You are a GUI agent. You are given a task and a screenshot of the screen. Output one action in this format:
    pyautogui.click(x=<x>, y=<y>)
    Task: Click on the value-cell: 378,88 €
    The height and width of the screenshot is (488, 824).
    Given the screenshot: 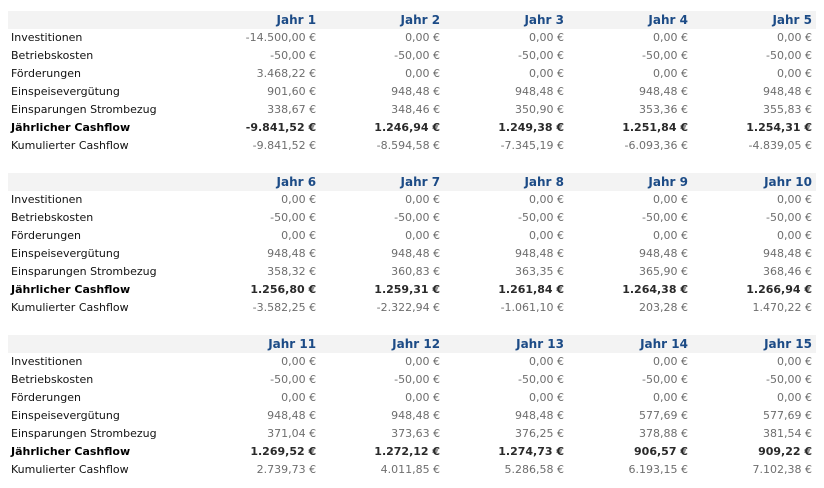 What is the action you would take?
    pyautogui.click(x=663, y=433)
    